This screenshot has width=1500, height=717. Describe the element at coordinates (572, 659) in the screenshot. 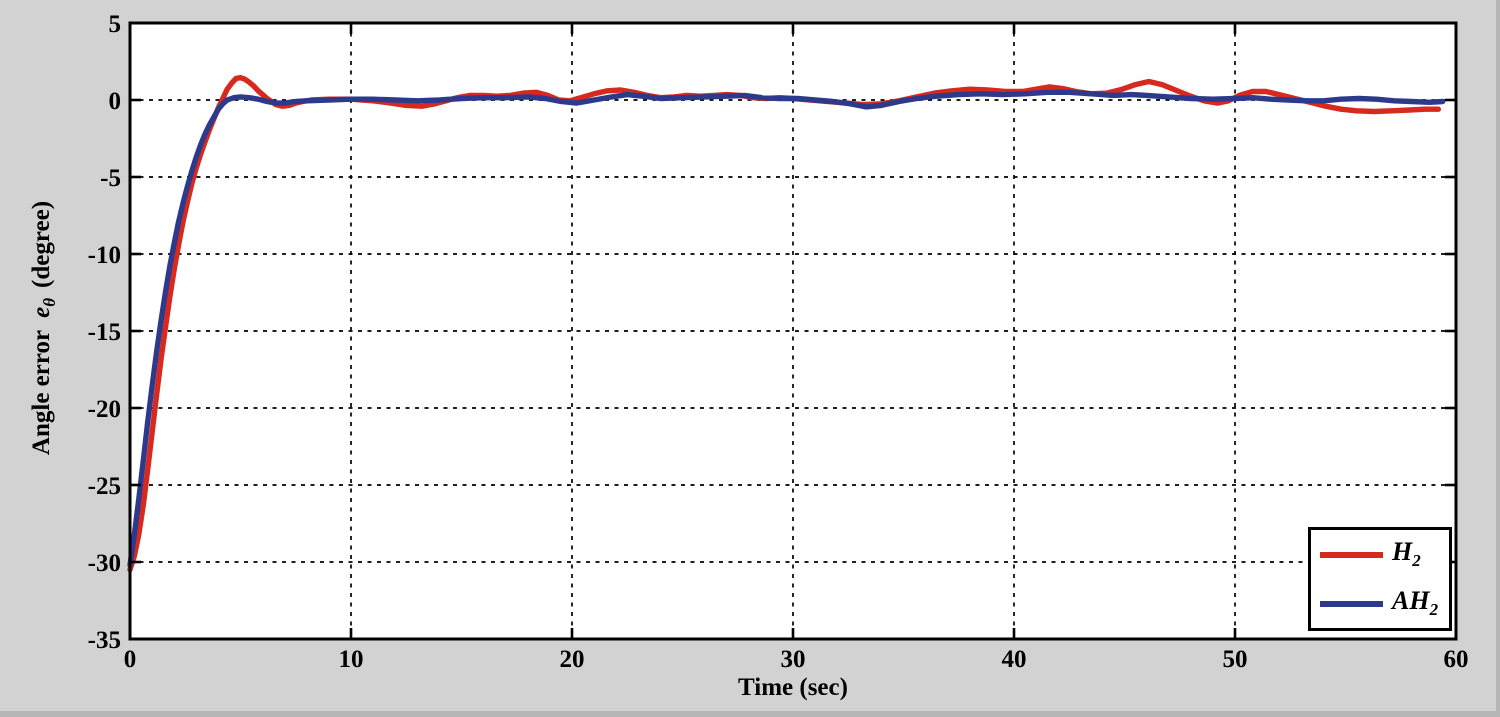

I see `x-tick-label: 20` at that location.